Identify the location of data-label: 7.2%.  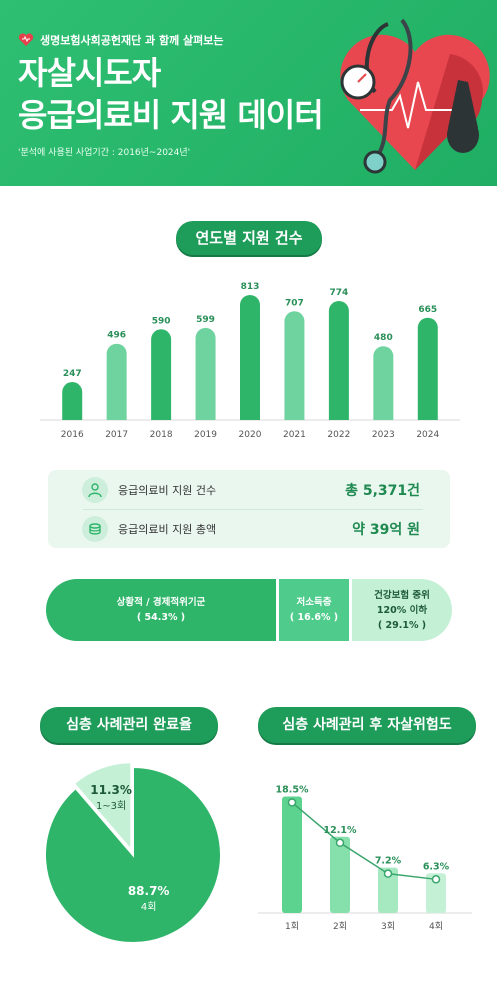
(388, 861).